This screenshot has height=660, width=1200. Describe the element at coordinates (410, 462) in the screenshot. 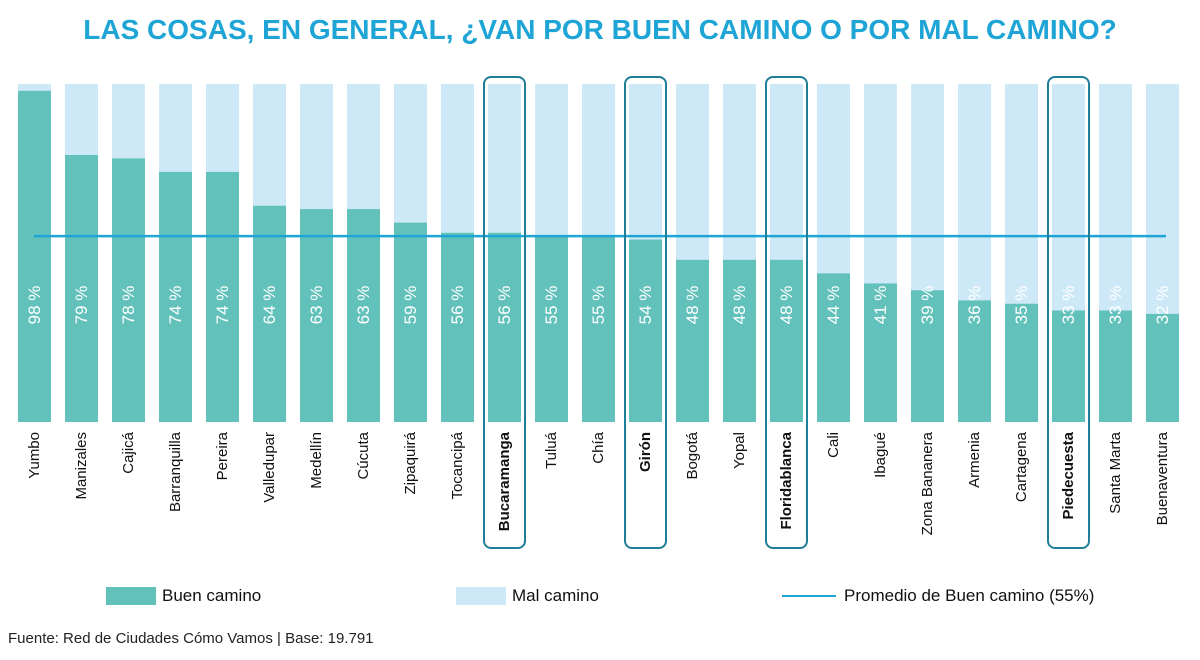

I see `category-label-8: Zipaquirá` at that location.